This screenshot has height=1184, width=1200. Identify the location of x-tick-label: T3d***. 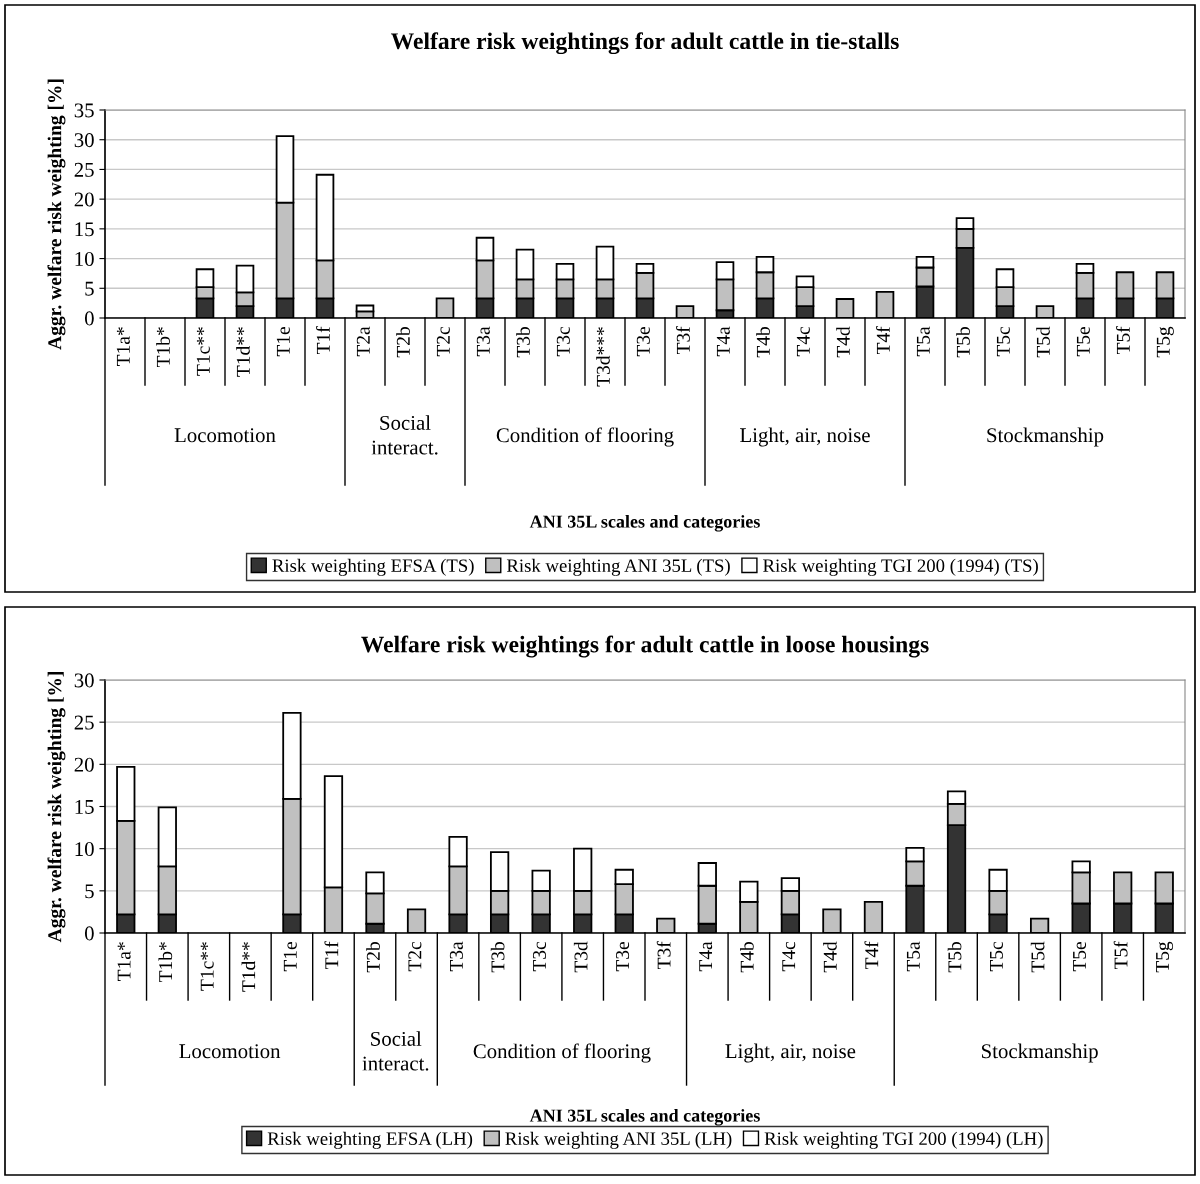
(603, 357).